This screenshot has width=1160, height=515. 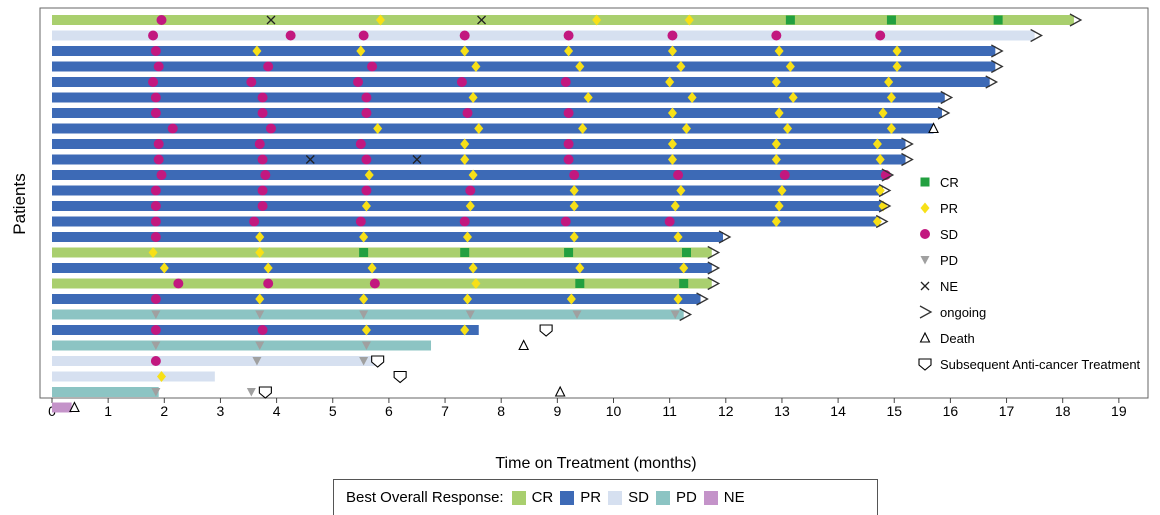 I want to click on legend-label-ne: NE, so click(x=734, y=497).